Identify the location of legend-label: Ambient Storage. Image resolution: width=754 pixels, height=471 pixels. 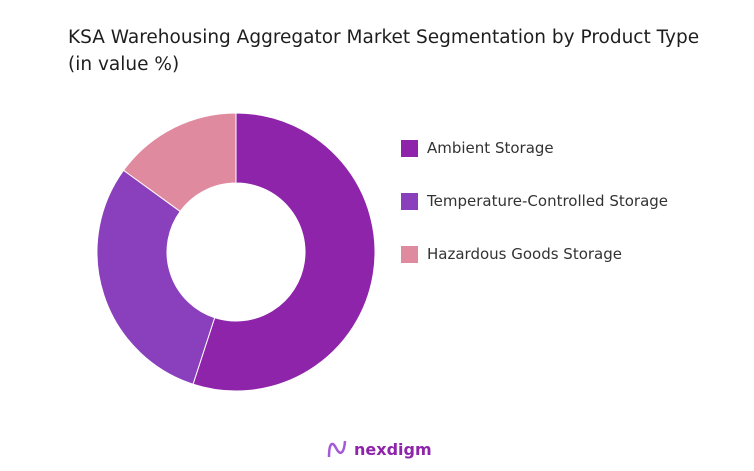
(490, 148).